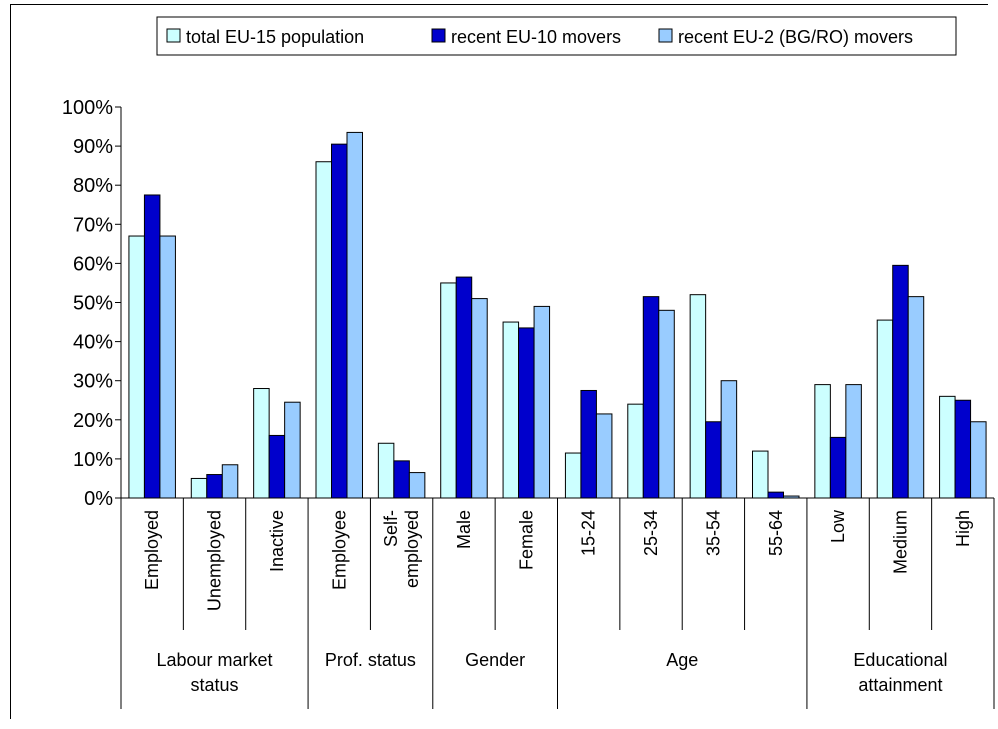 The image size is (998, 729). What do you see at coordinates (339, 550) in the screenshot?
I see `category-label-employee: Employee` at bounding box center [339, 550].